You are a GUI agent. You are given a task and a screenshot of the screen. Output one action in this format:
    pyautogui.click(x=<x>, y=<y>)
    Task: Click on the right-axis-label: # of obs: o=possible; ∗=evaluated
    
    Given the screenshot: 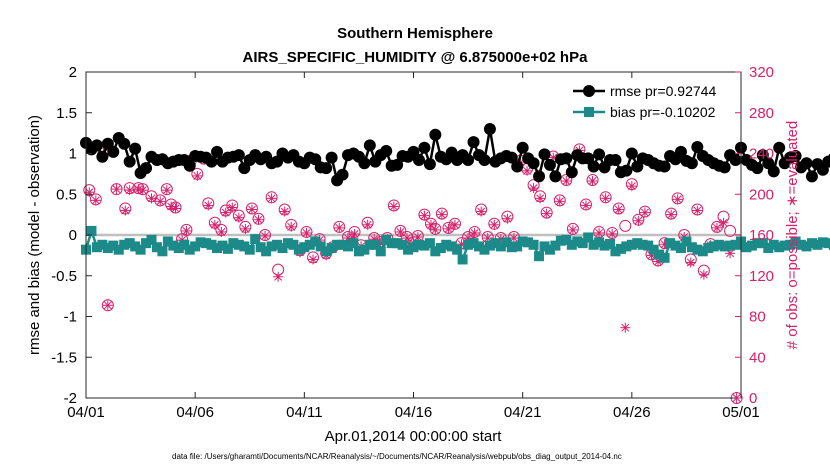 What is the action you would take?
    pyautogui.click(x=792, y=235)
    